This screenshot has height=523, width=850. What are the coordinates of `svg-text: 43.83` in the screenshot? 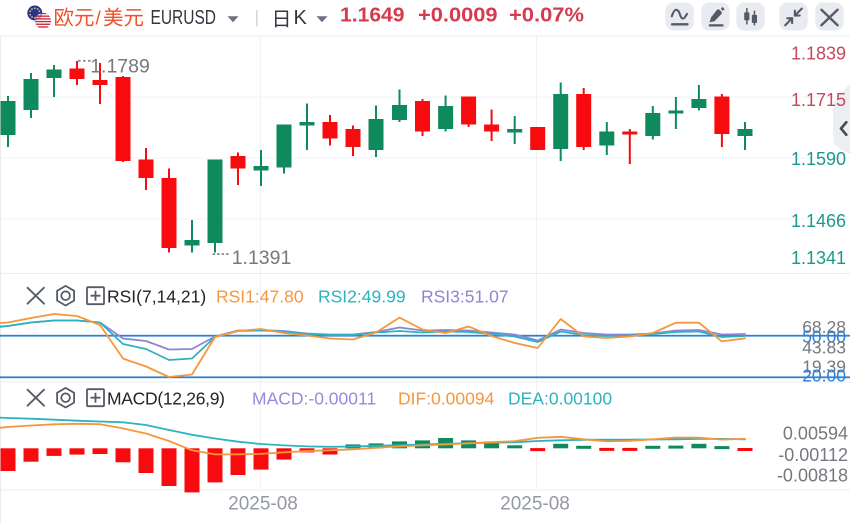 It's located at (824, 348).